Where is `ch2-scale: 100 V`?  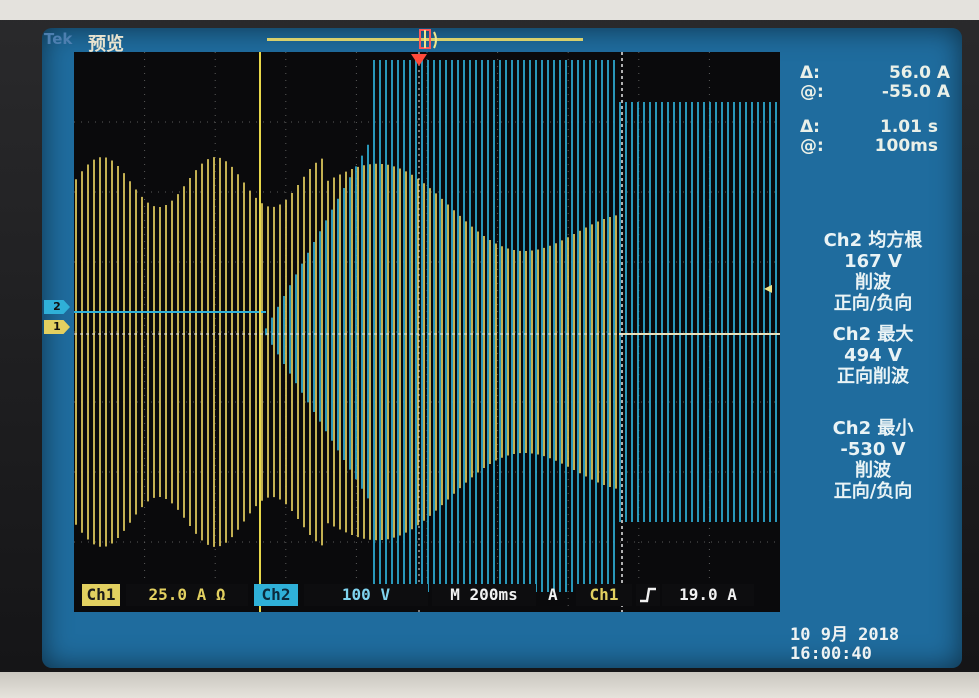
ch2-scale: 100 V is located at coordinates (366, 595).